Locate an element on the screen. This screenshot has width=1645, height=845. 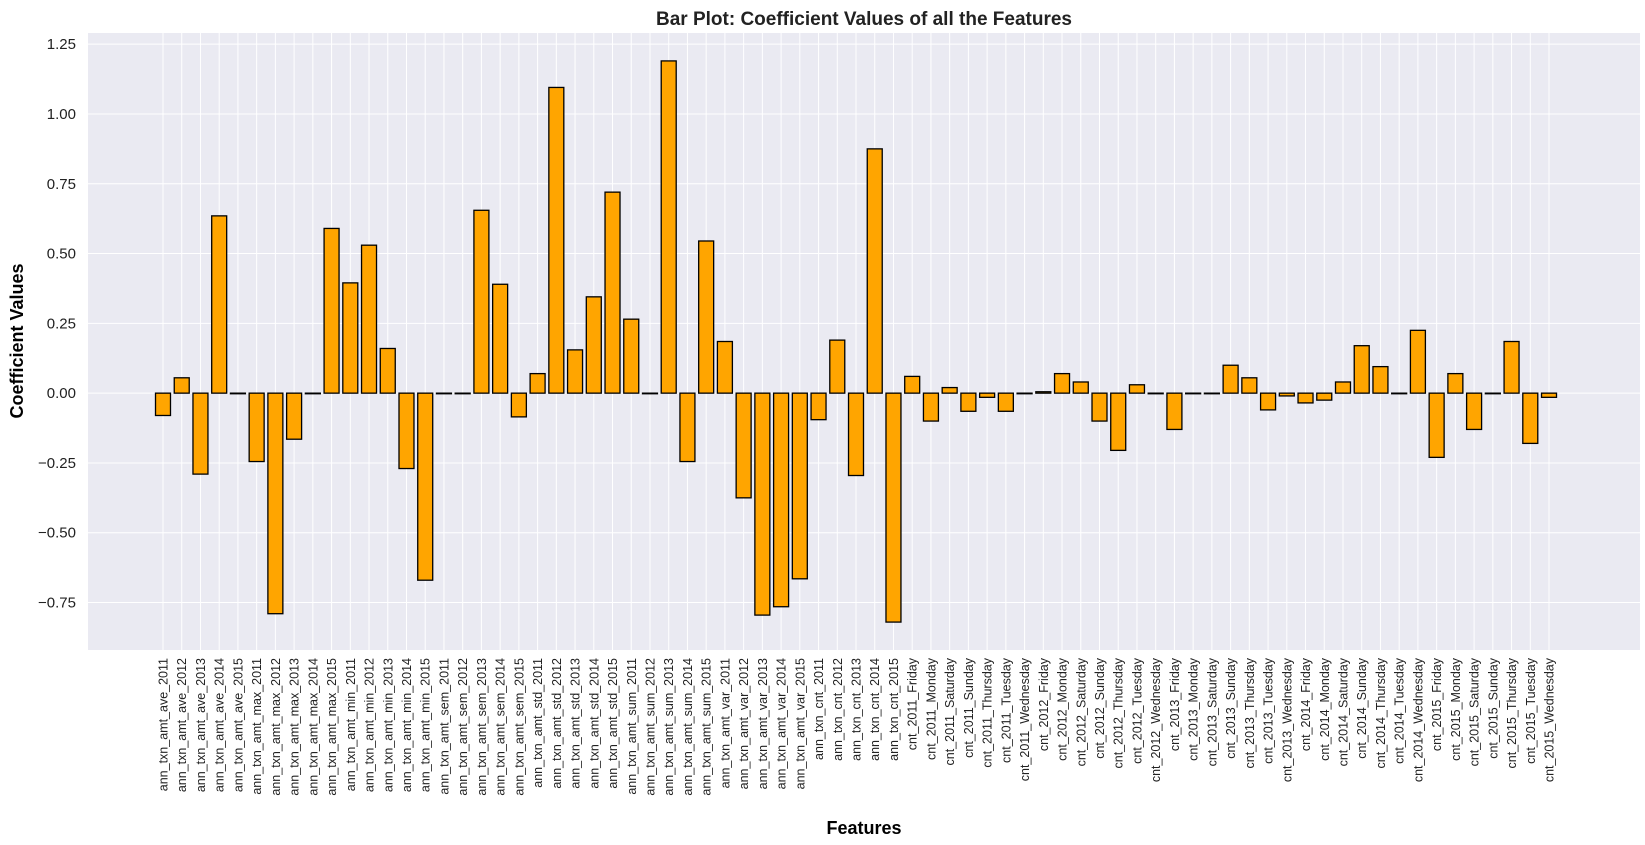
x-tick-label: cnt_2013_Thursday is located at coordinates (1250, 712).